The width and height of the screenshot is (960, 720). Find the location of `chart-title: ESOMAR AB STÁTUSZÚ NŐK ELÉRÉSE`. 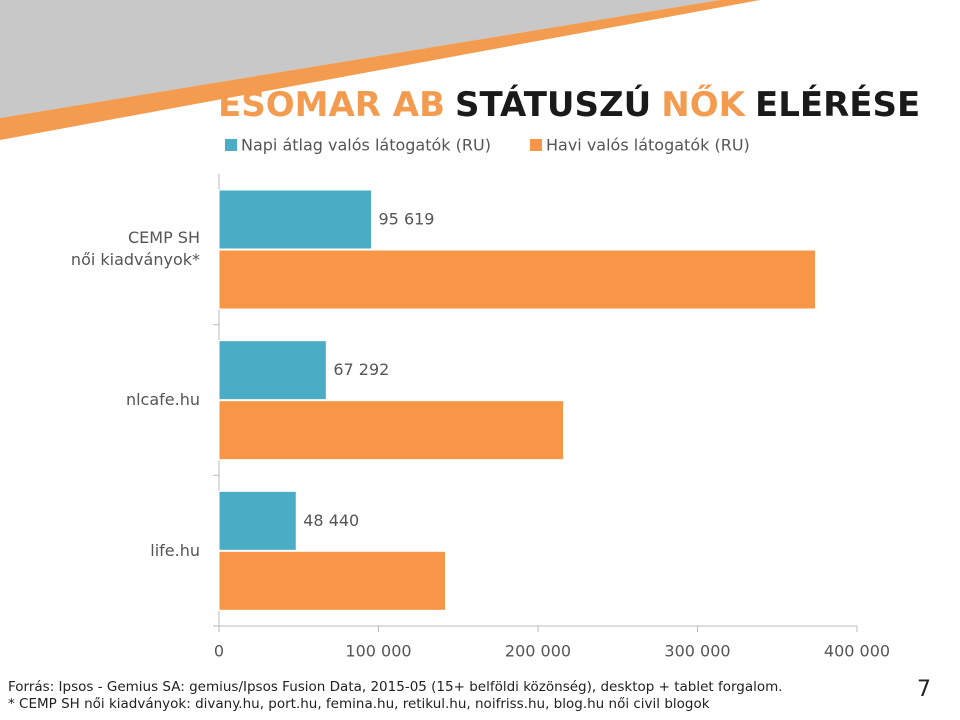

chart-title: ESOMAR AB STÁTUSZÚ NŐK ELÉRÉSE is located at coordinates (569, 104).